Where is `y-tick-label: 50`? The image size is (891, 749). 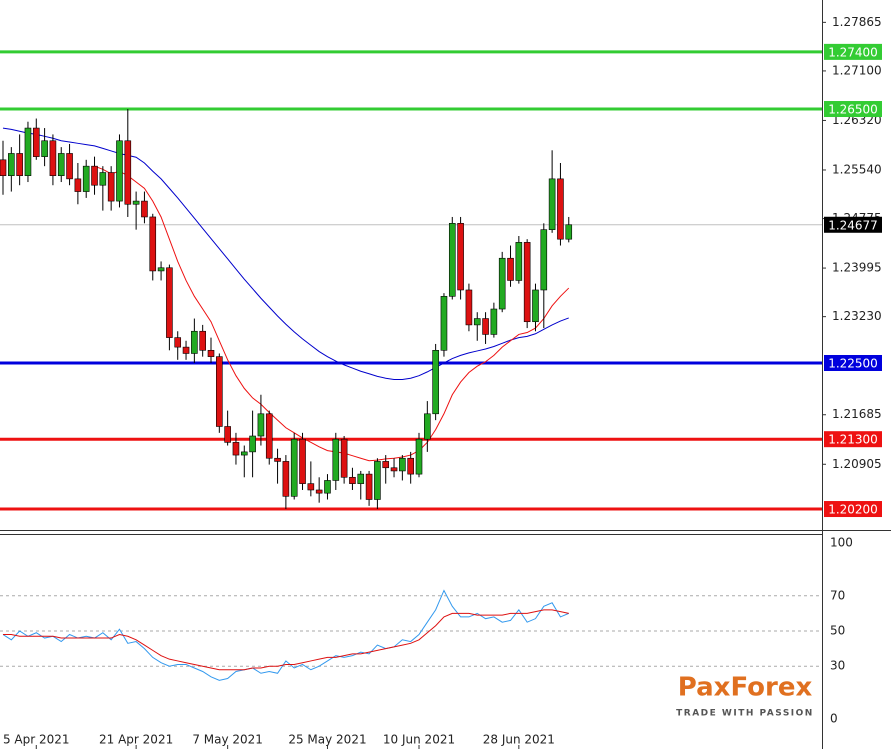
y-tick-label: 50 is located at coordinates (837, 630).